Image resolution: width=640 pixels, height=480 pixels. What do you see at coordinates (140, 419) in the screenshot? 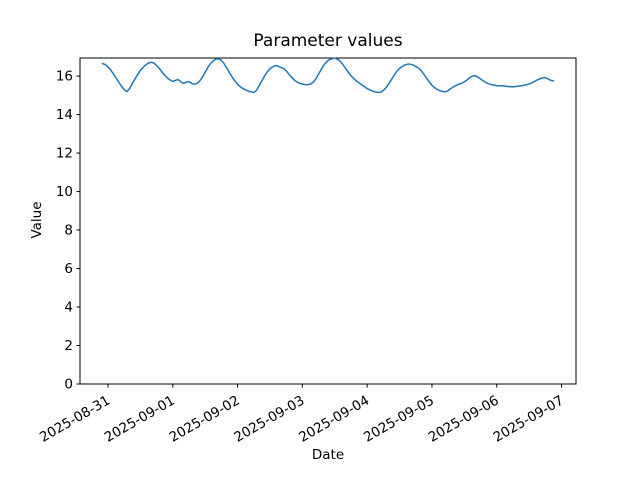
I see `x-tick-label: 2025-09-01` at bounding box center [140, 419].